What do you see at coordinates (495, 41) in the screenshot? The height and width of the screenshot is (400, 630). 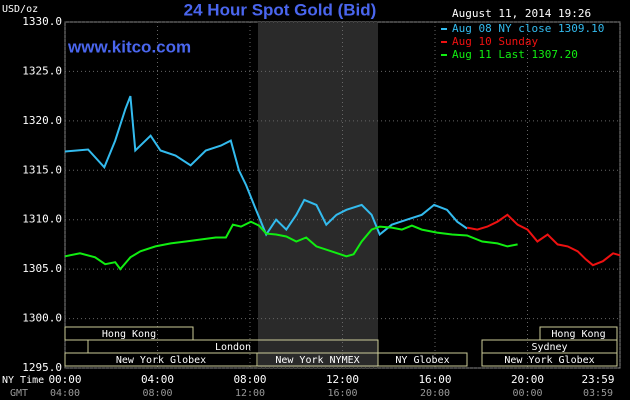 I see `legend-label: Aug 10 Sunday` at bounding box center [495, 41].